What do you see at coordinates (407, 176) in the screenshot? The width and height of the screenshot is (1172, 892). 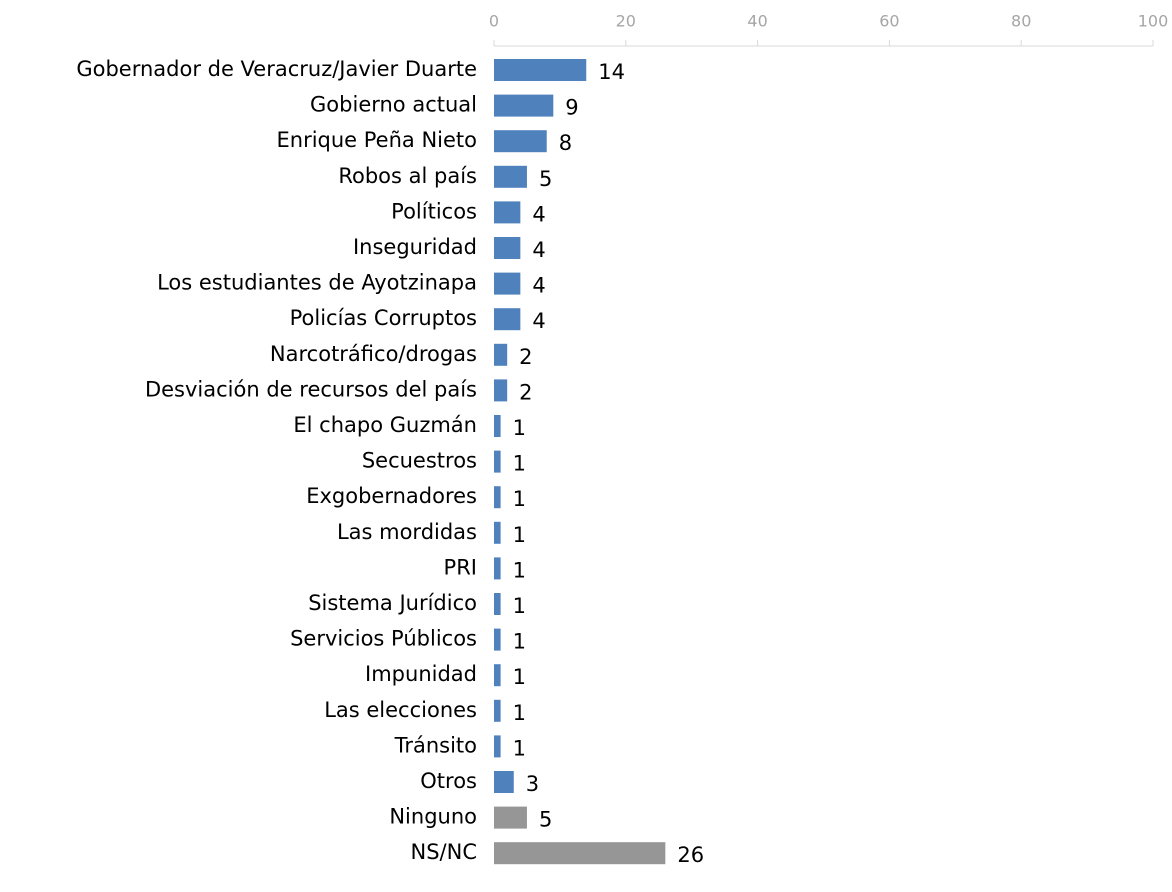 I see `category-label: Robos al país` at bounding box center [407, 176].